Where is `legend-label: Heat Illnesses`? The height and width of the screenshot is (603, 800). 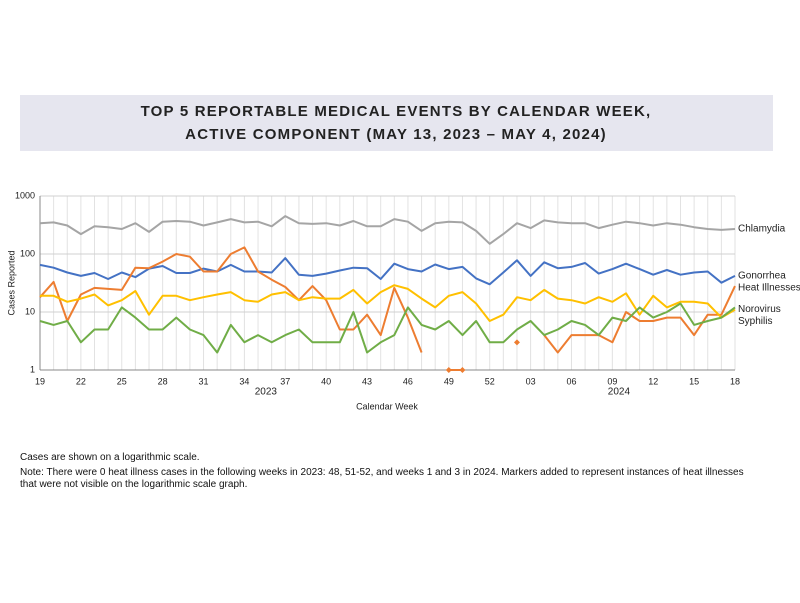 legend-label: Heat Illnesses is located at coordinates (769, 287).